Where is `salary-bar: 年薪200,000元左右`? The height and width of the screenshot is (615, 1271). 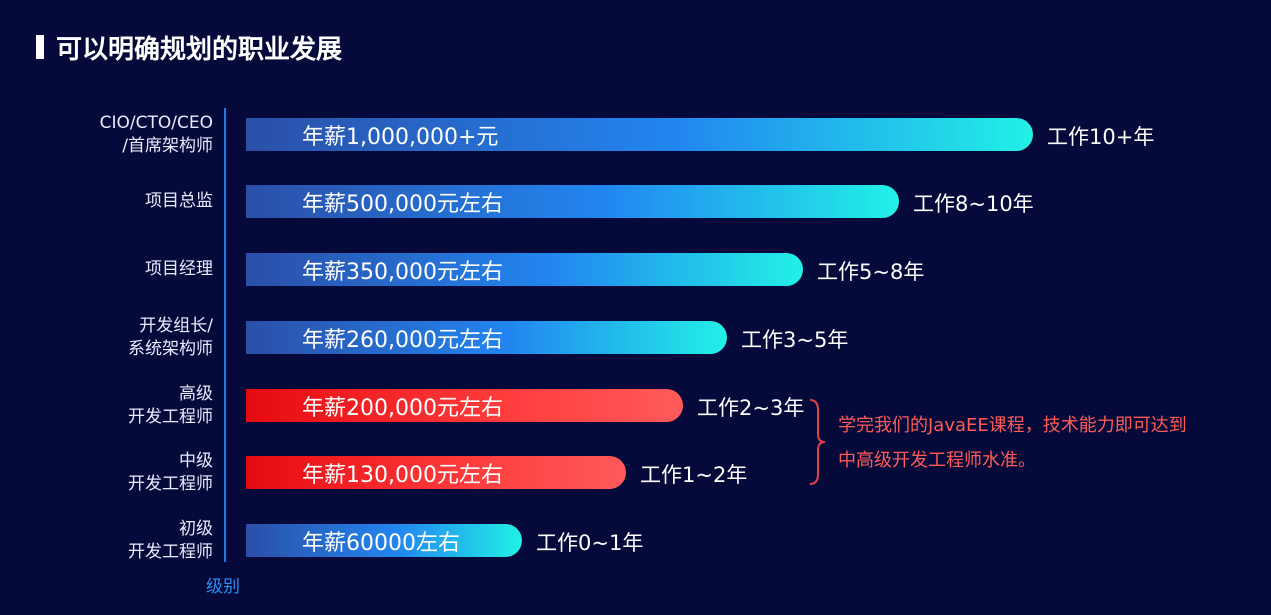 salary-bar: 年薪200,000元左右 is located at coordinates (464, 405).